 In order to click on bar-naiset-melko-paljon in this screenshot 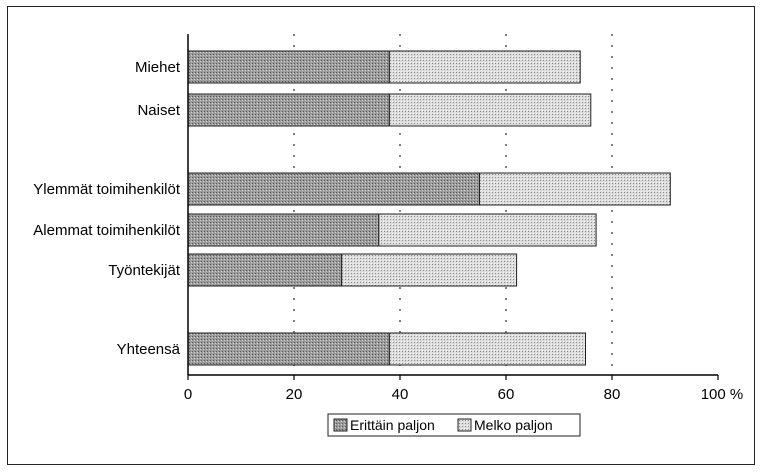, I will do `click(490, 110)`.